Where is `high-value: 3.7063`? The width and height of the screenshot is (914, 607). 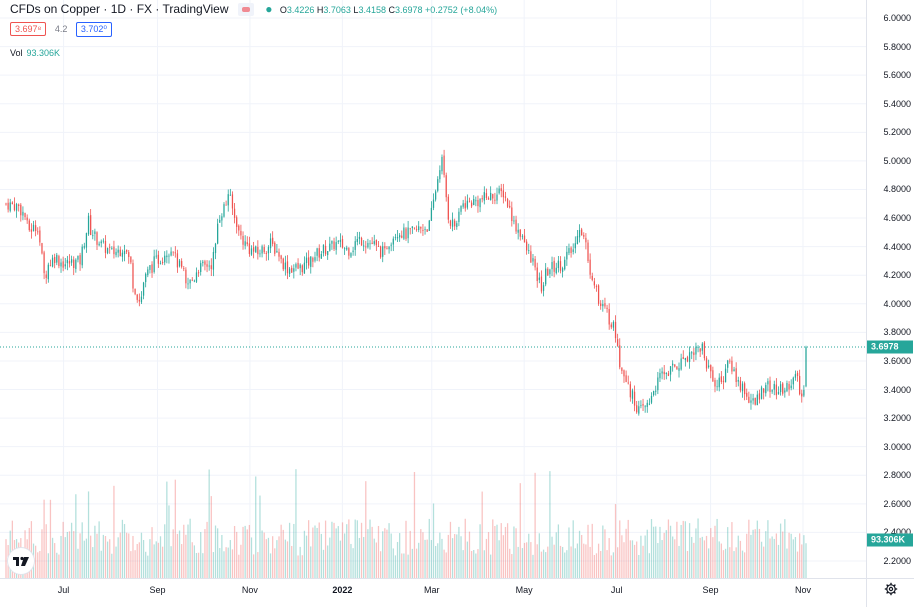
high-value: 3.7063 is located at coordinates (337, 10).